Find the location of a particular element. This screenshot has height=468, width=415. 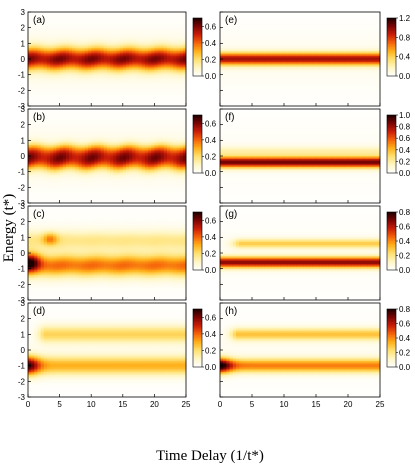

y-tick-label: -2 is located at coordinates (22, 90).